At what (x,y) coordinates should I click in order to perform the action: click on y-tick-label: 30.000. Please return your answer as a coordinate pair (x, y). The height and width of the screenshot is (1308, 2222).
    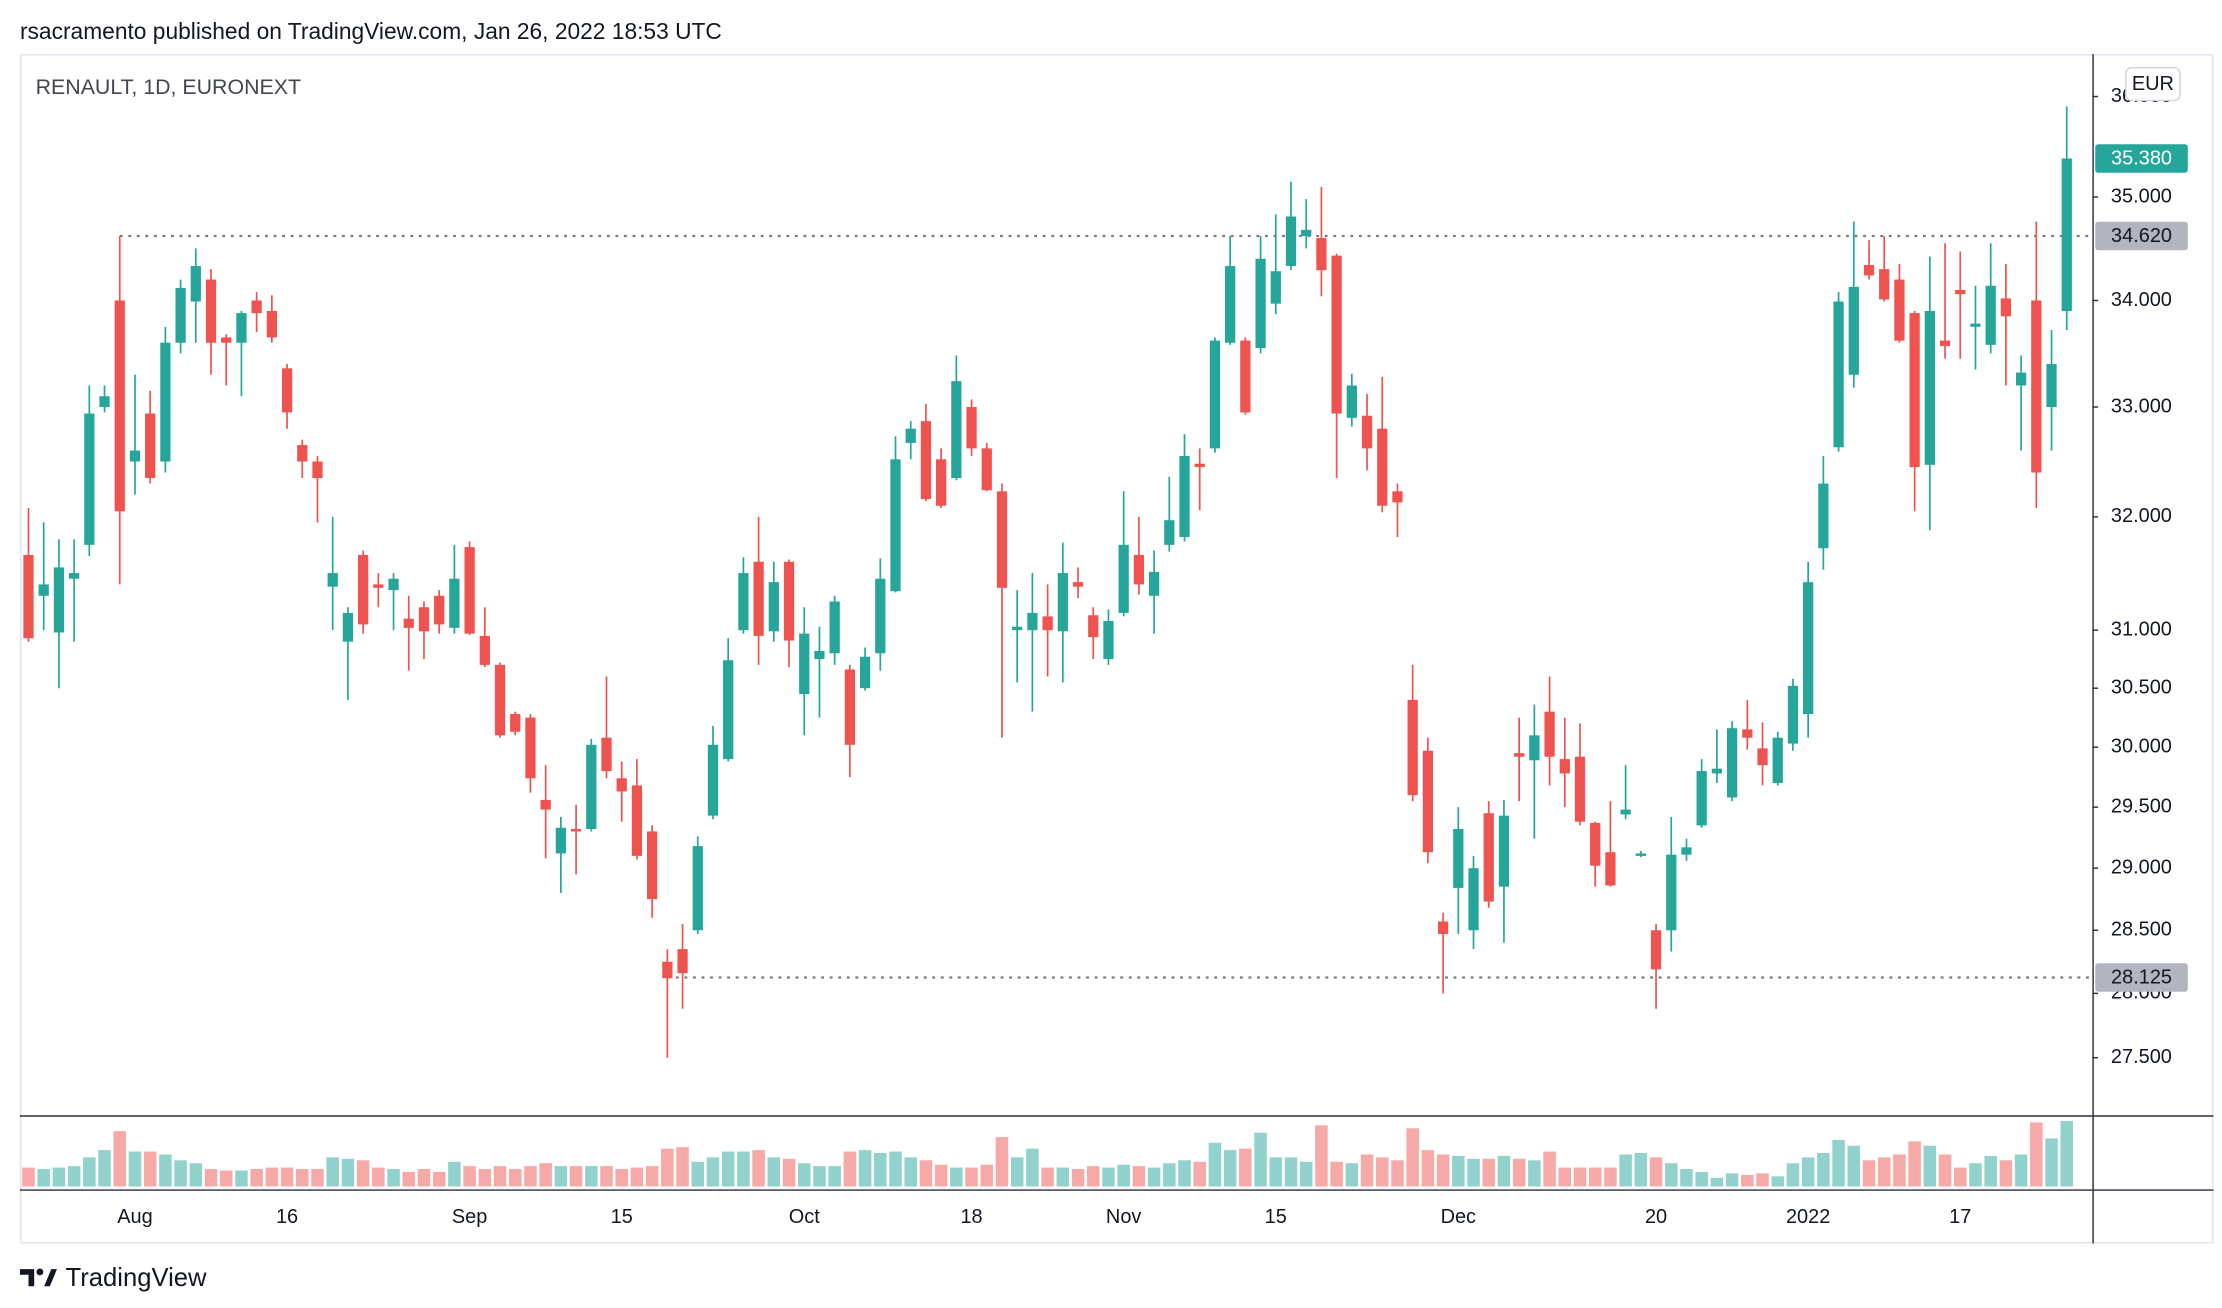
    Looking at the image, I should click on (2141, 746).